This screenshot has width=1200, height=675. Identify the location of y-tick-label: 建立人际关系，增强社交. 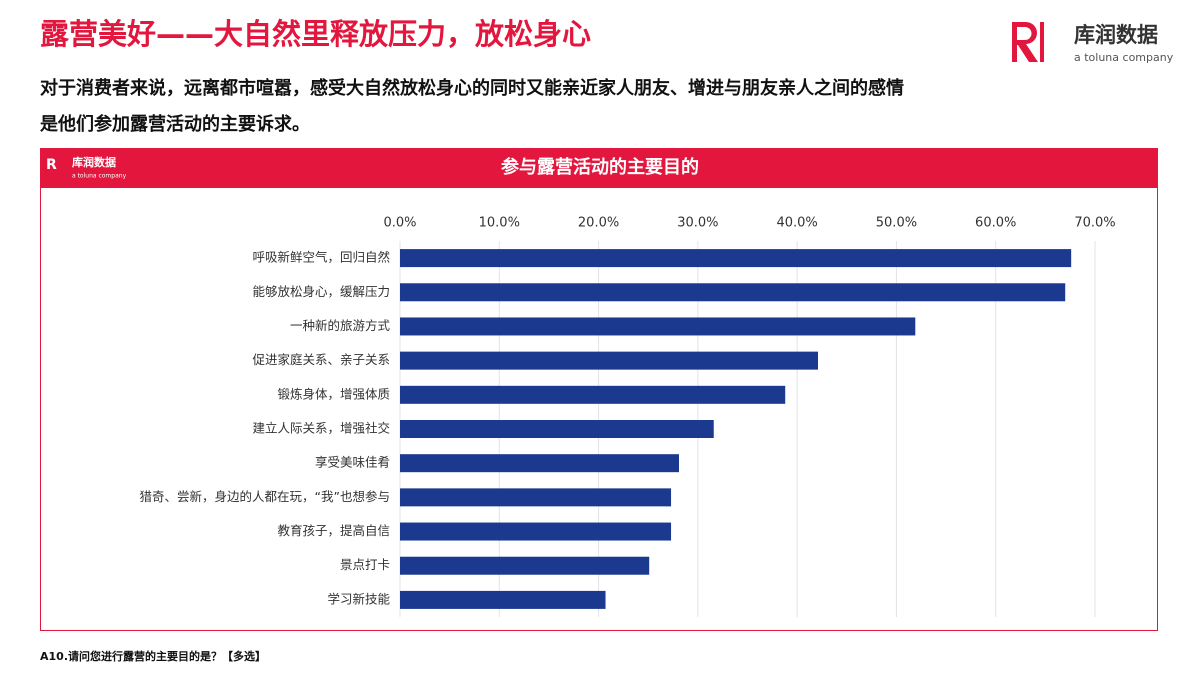
(321, 428).